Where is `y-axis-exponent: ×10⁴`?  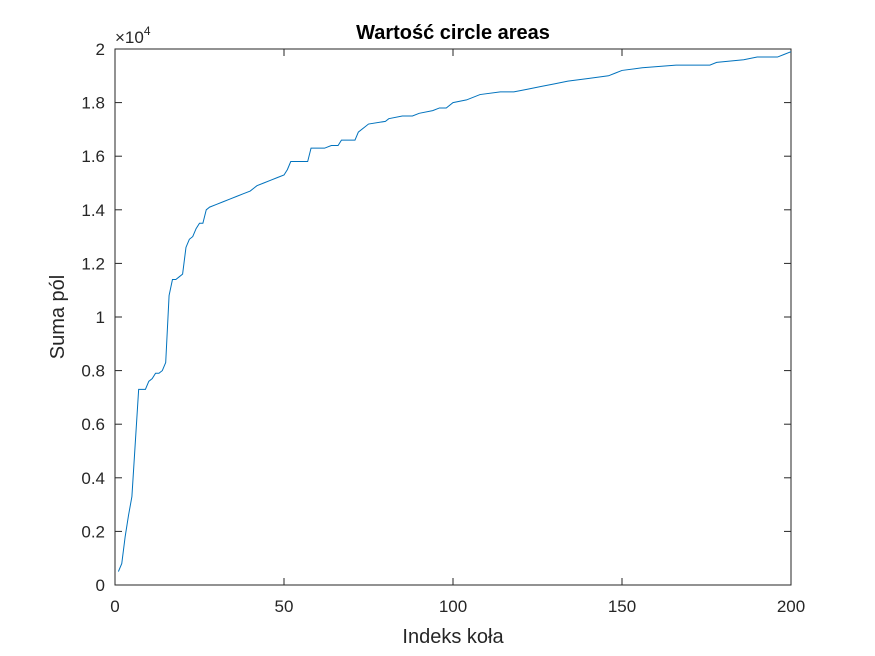 y-axis-exponent: ×10⁴ is located at coordinates (133, 35).